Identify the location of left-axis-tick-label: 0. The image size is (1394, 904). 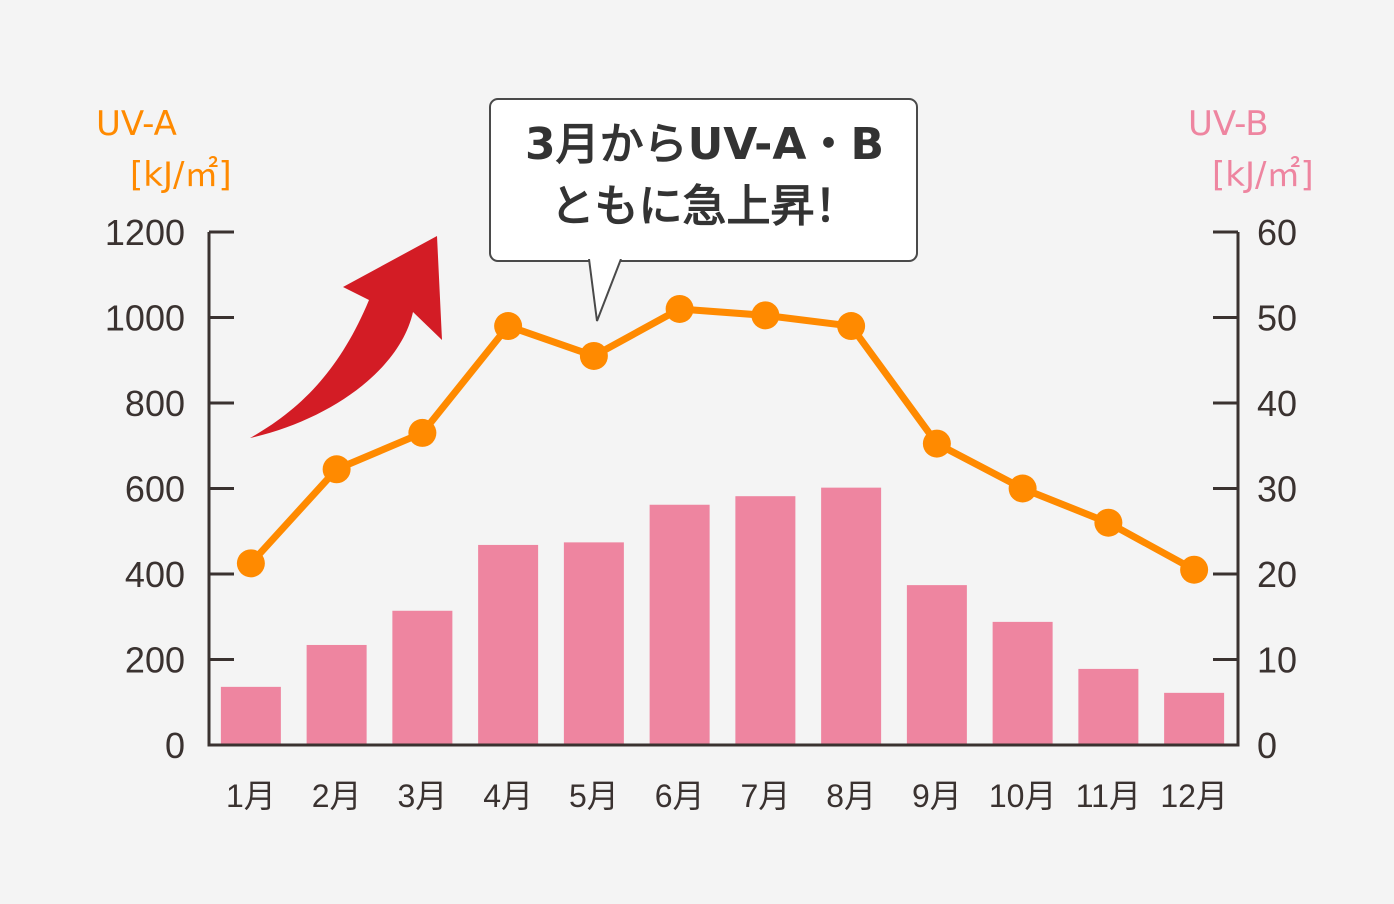
(175, 745).